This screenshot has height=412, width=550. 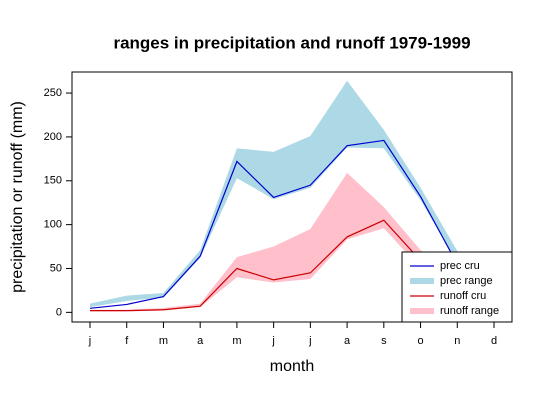 I want to click on legend-label: prec cru, so click(x=460, y=266).